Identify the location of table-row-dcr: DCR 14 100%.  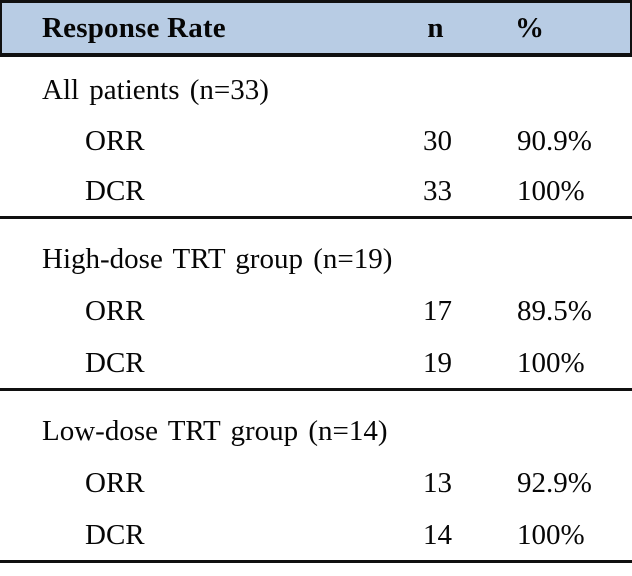
(316, 535).